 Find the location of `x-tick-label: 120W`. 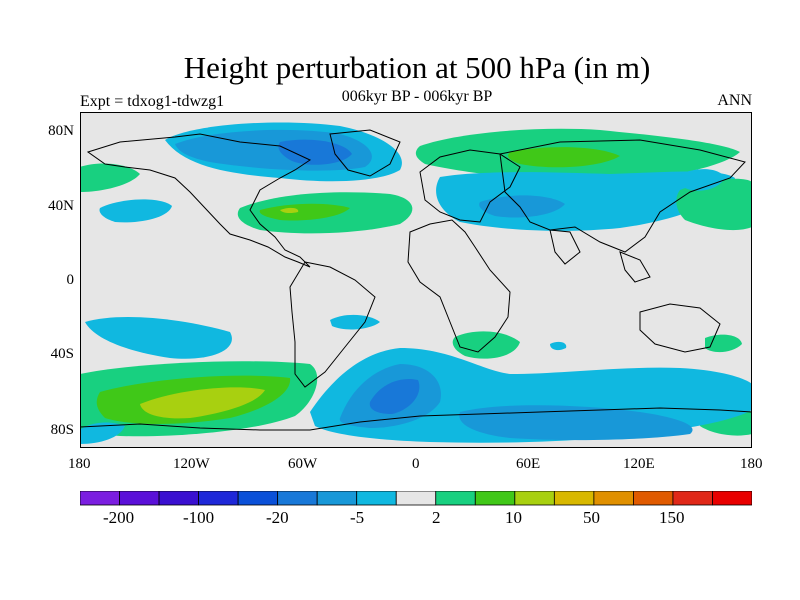

x-tick-label: 120W is located at coordinates (191, 464).